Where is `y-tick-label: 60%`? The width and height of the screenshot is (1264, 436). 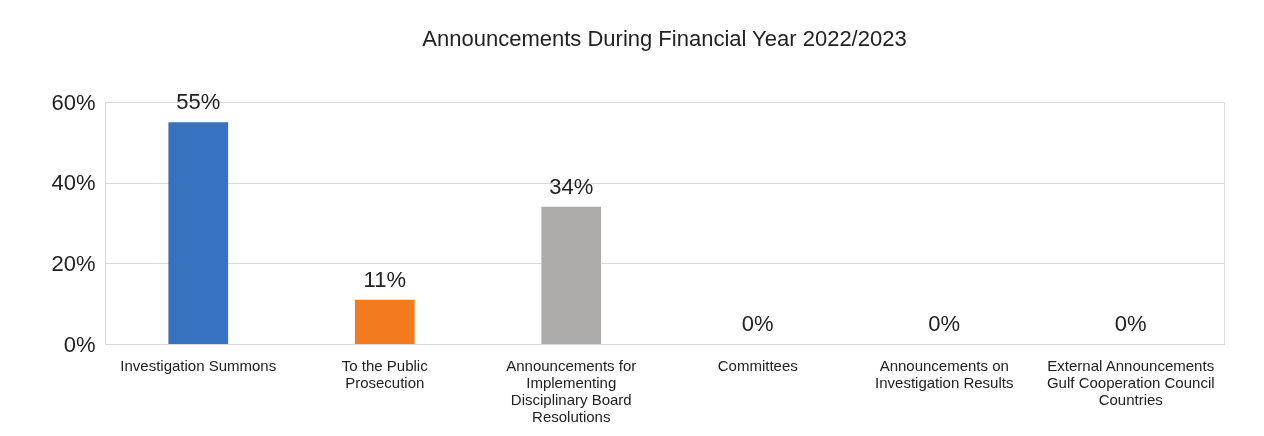
y-tick-label: 60% is located at coordinates (73, 102).